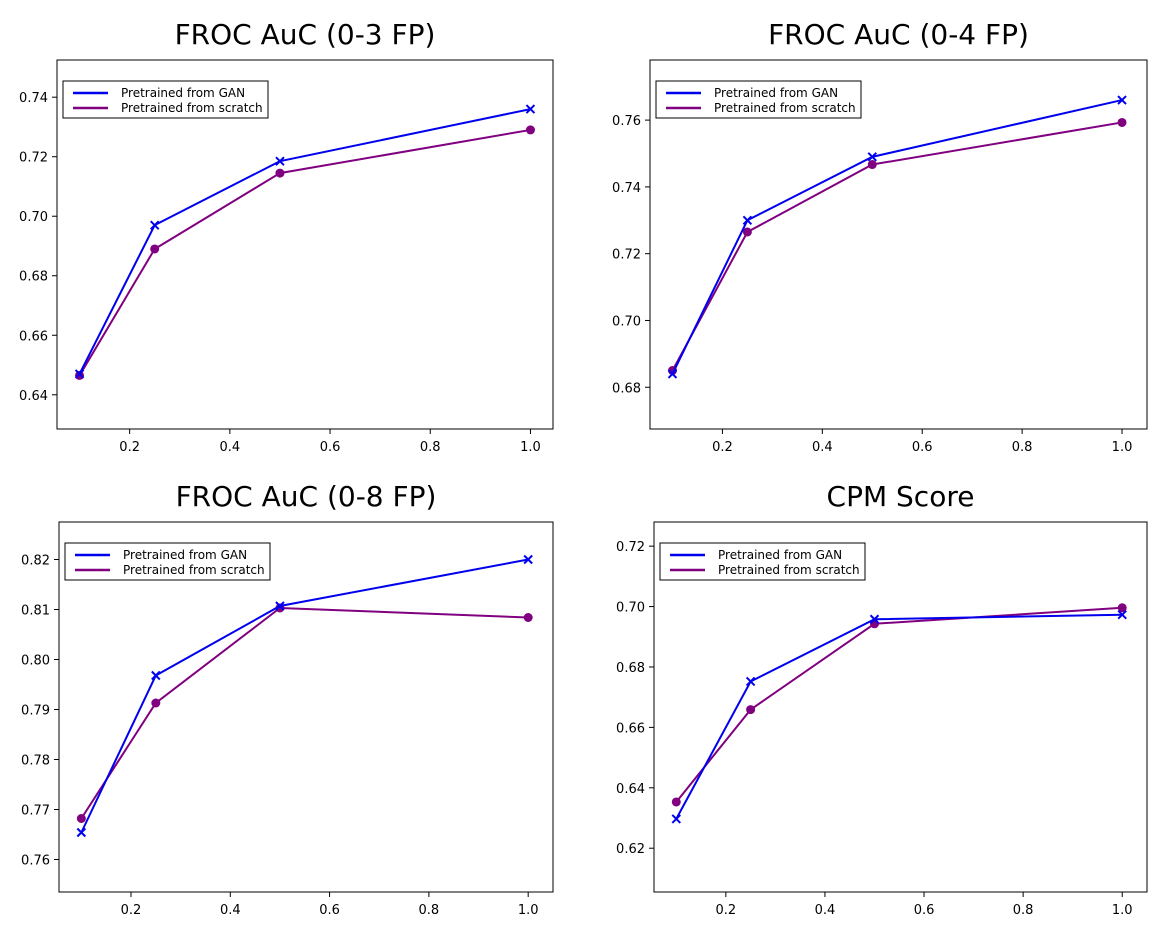  What do you see at coordinates (35, 811) in the screenshot?
I see `y-tick-label: 0.77` at bounding box center [35, 811].